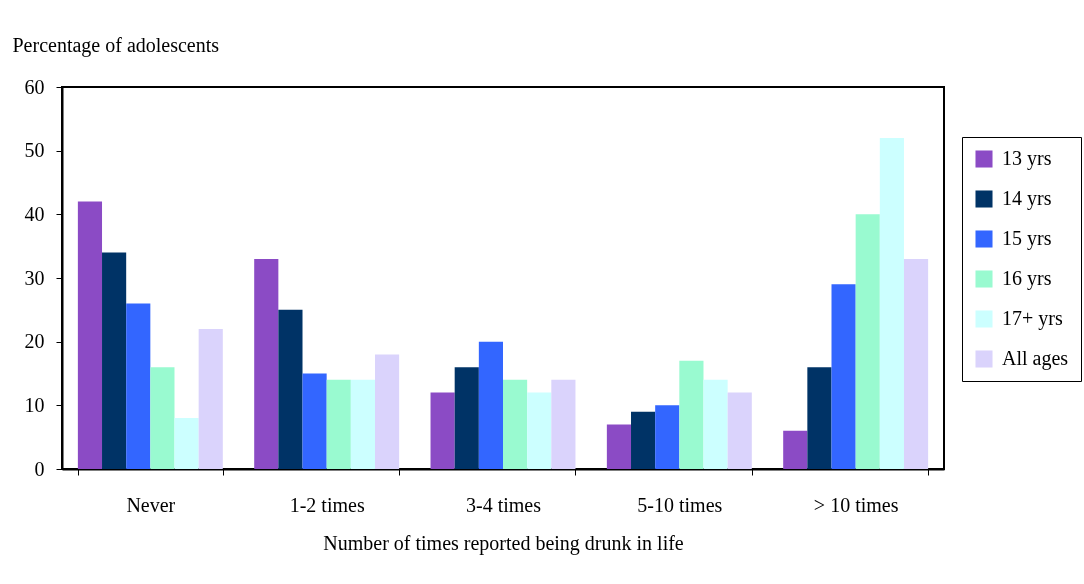 The height and width of the screenshot is (584, 1084). Describe the element at coordinates (39, 468) in the screenshot. I see `y-tick-label: 0` at that location.